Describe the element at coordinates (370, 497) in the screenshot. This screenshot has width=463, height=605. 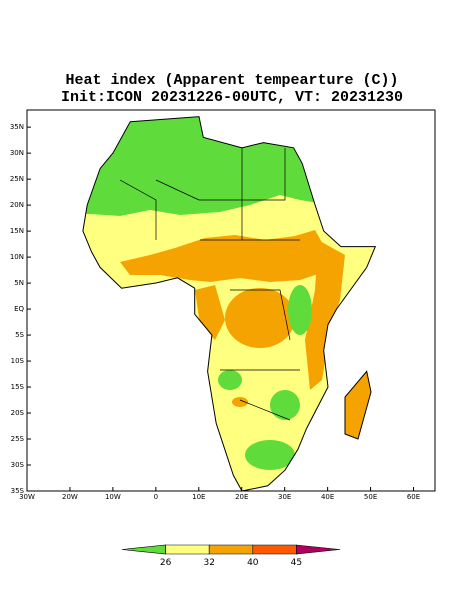
I see `x-tick-label: 50E` at that location.